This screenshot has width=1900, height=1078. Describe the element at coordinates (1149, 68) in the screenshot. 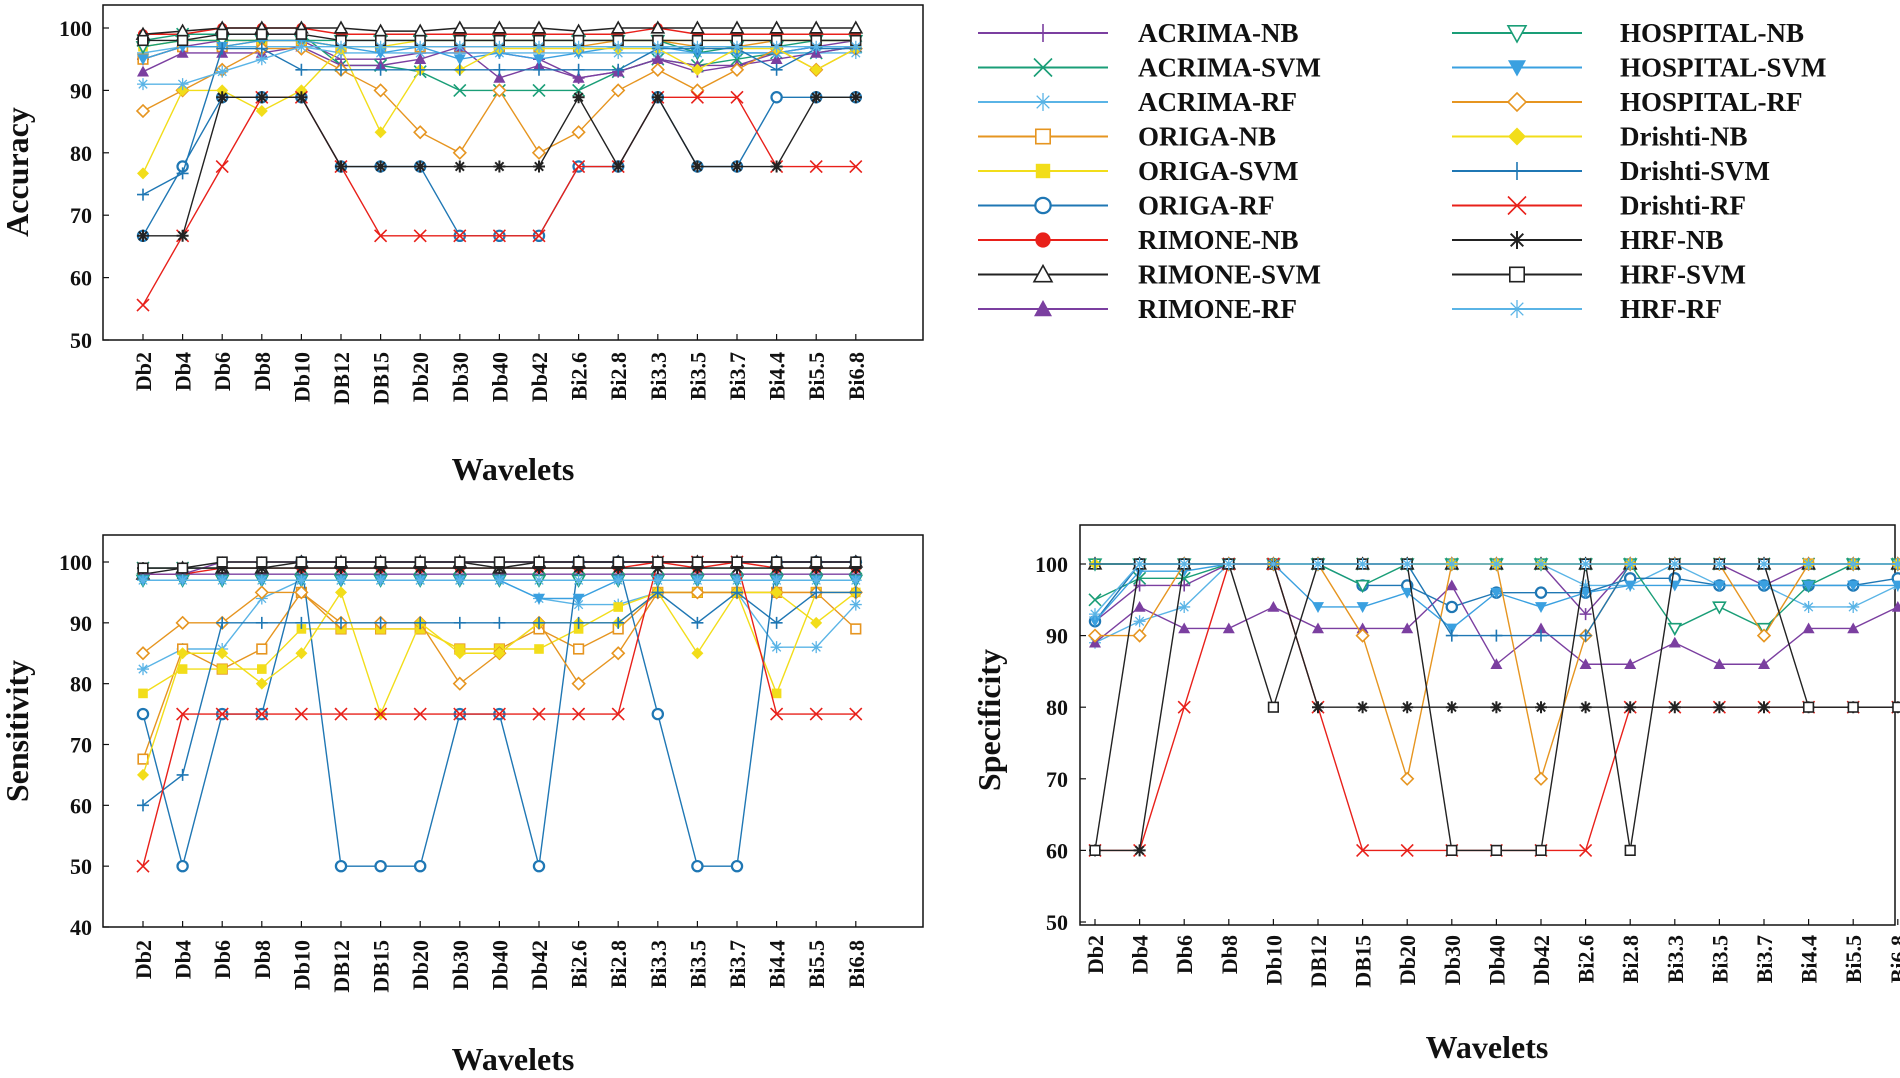

I see `legend-item-acrima-svm: ACRIMA-SVM` at that location.